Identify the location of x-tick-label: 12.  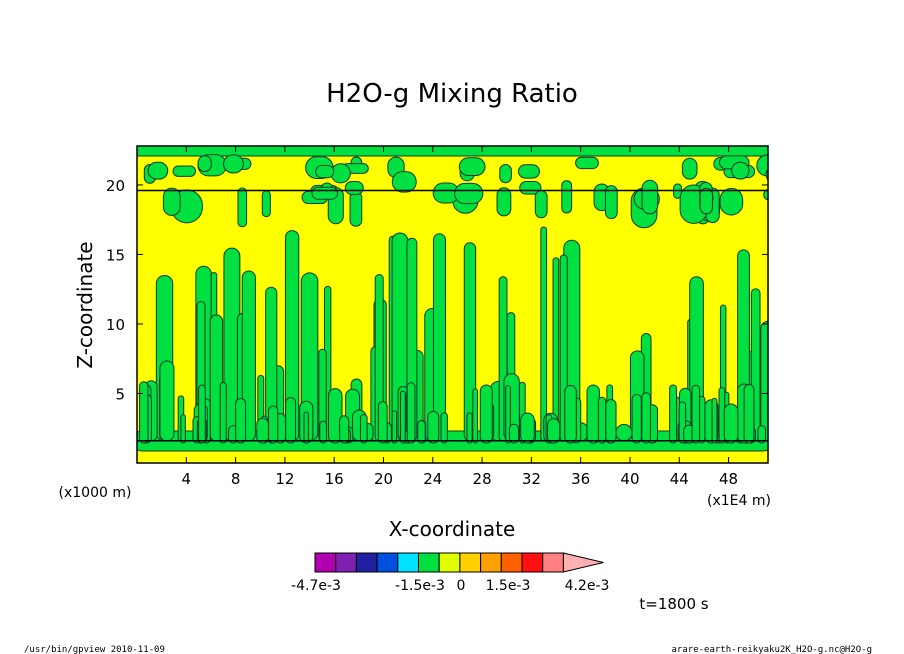
(284, 479).